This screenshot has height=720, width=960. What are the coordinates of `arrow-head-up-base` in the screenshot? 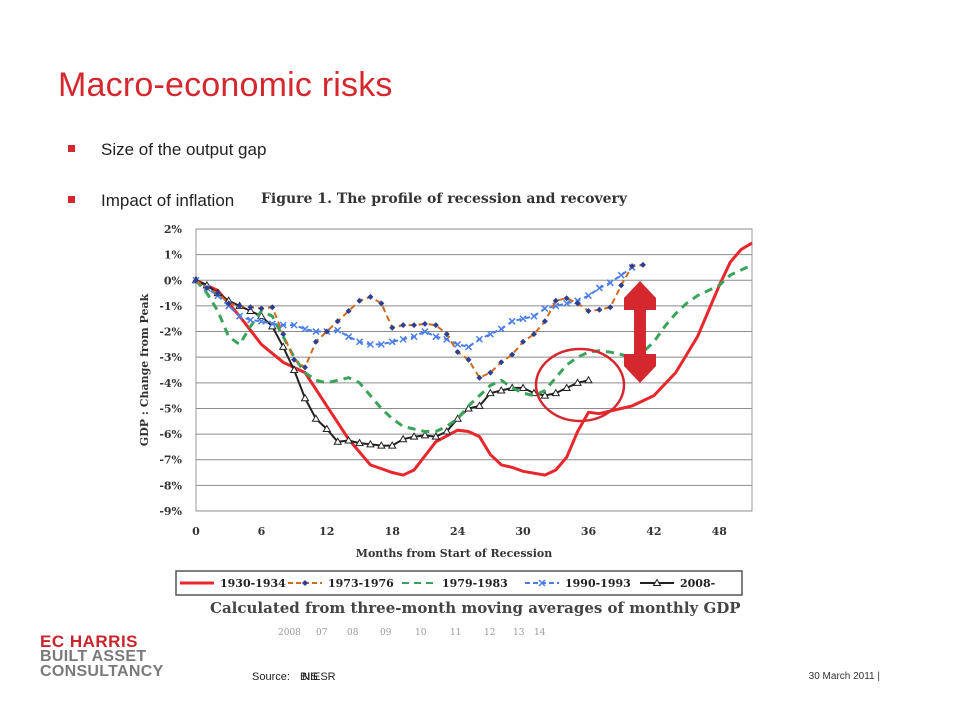 It's located at (640, 304).